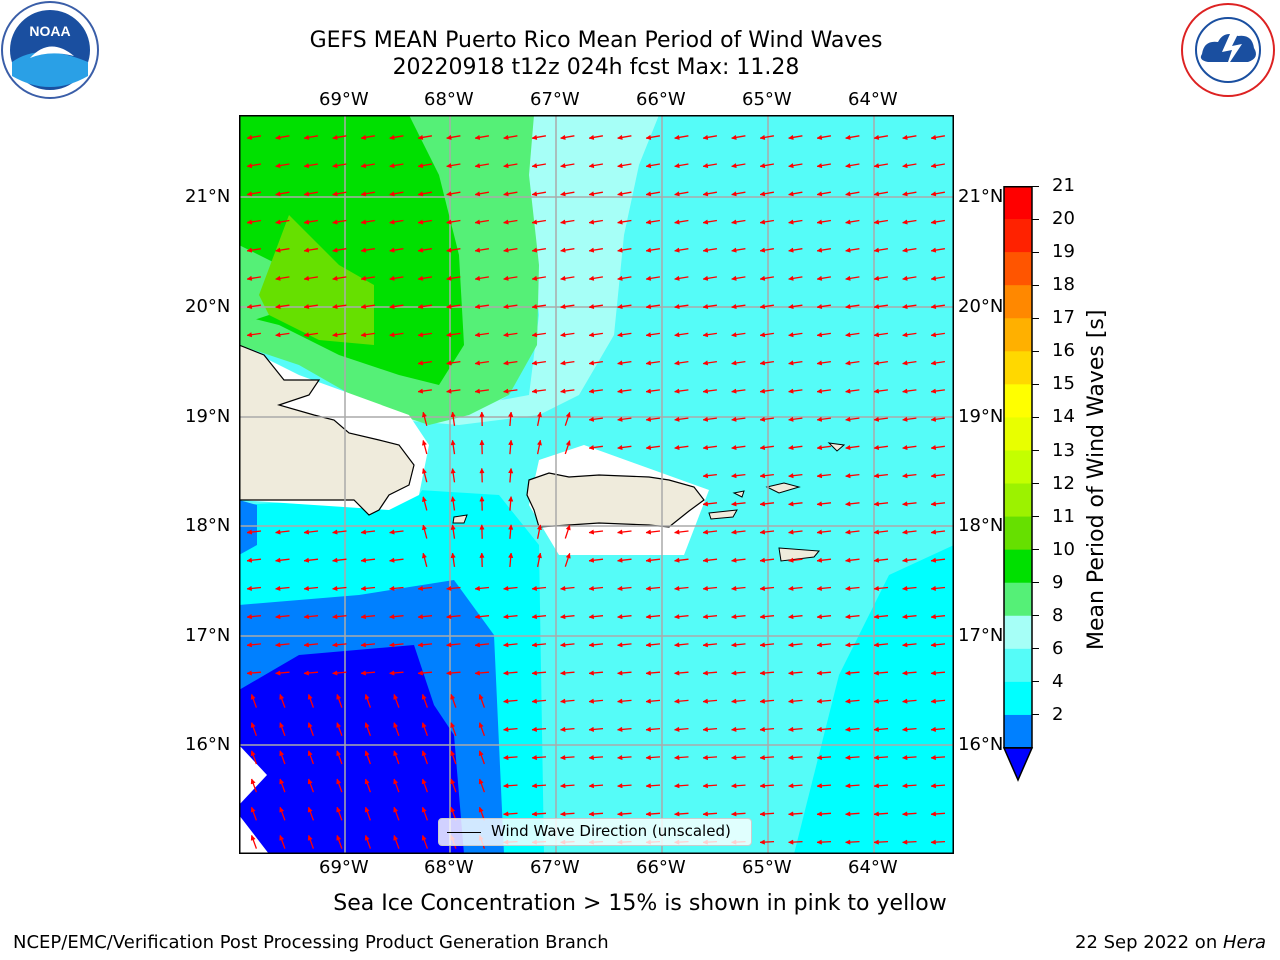 The image size is (1280, 960). What do you see at coordinates (873, 867) in the screenshot?
I see `lon-label-bottom-64: 64°W` at bounding box center [873, 867].